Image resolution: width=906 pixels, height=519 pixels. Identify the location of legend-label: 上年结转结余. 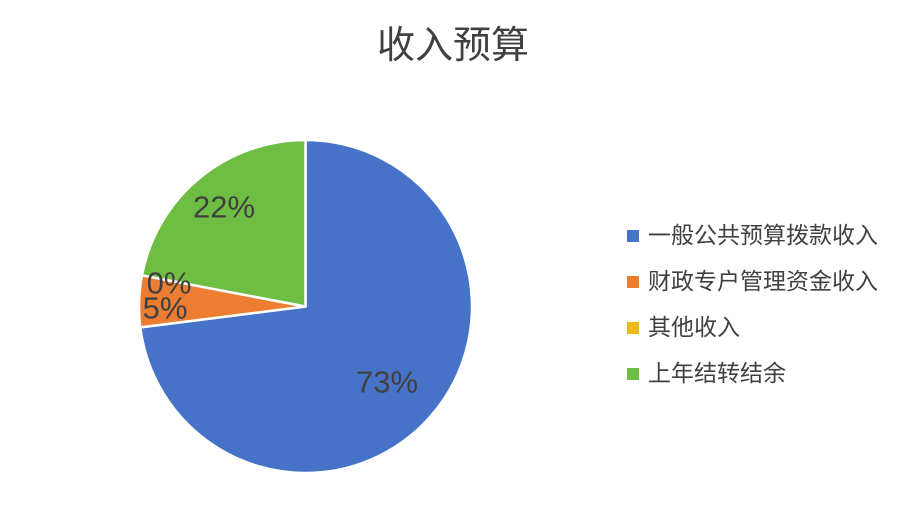
(717, 373).